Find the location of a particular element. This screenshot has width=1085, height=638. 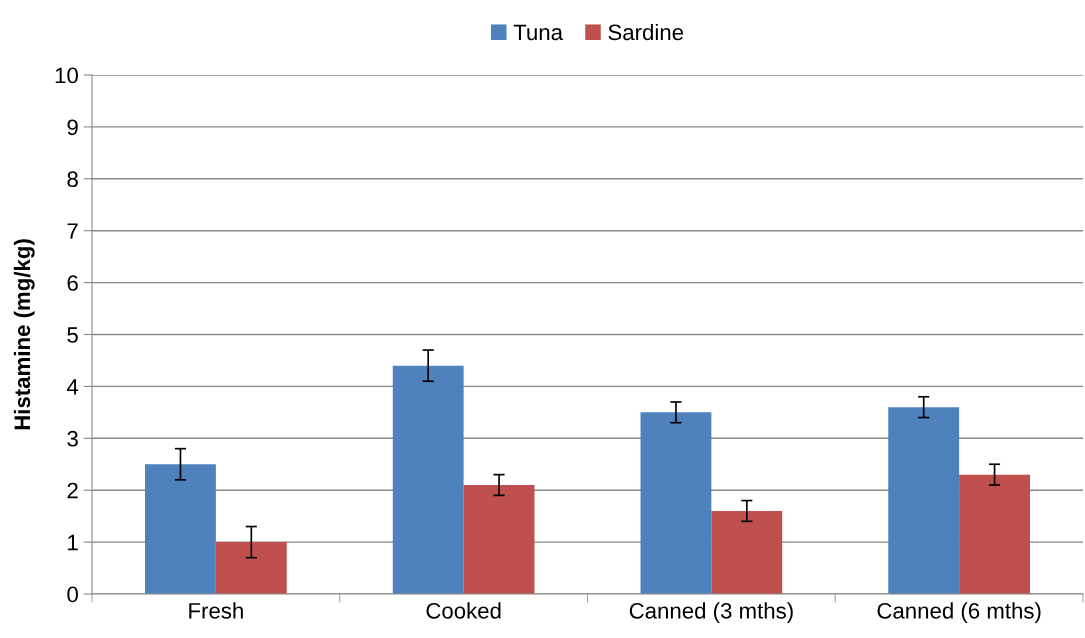

y-tick-label: 8 is located at coordinates (72, 179).